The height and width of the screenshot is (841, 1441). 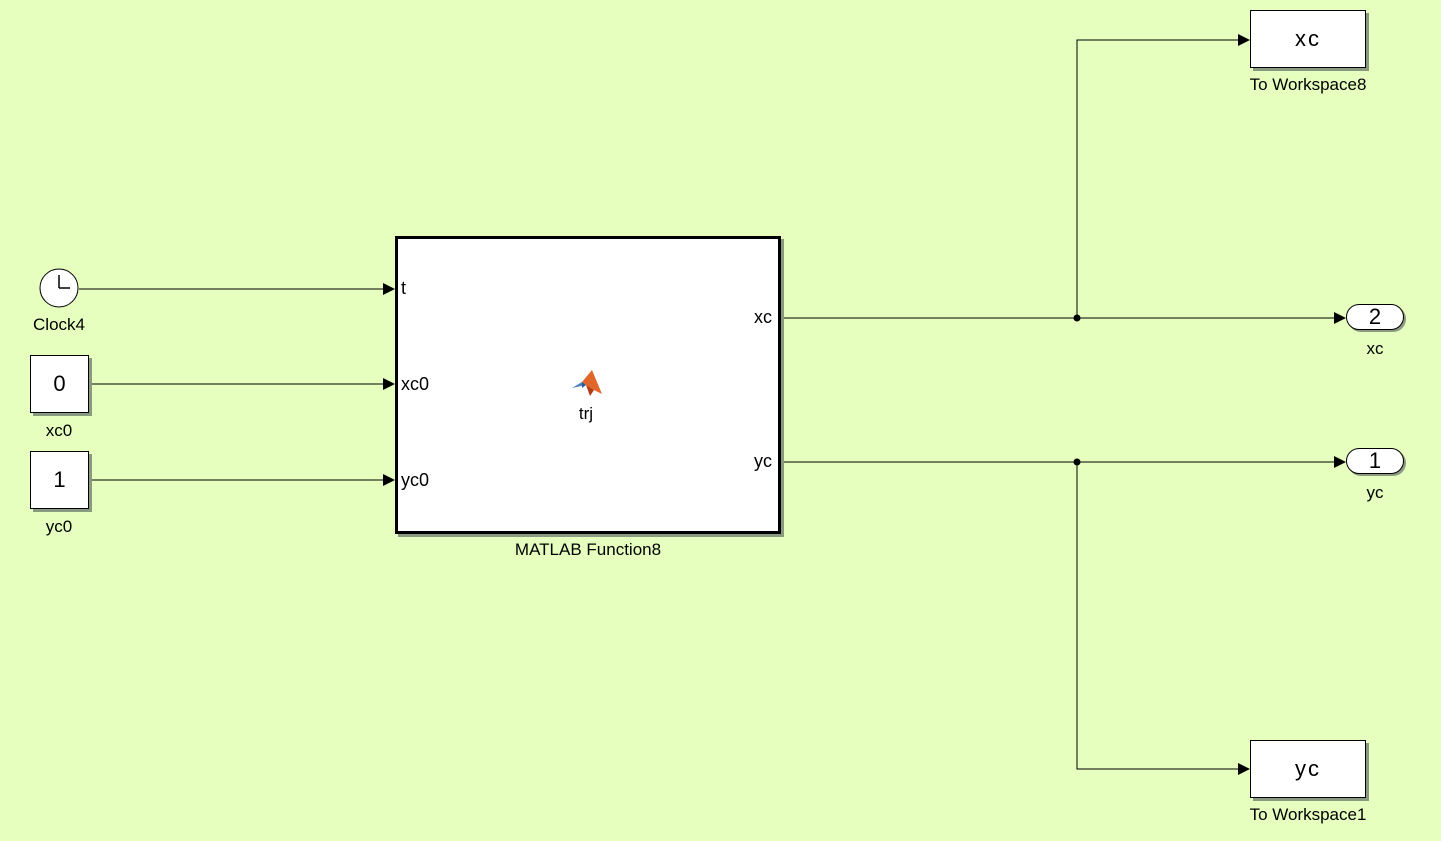 What do you see at coordinates (763, 317) in the screenshot?
I see `output-port-xc: xc` at bounding box center [763, 317].